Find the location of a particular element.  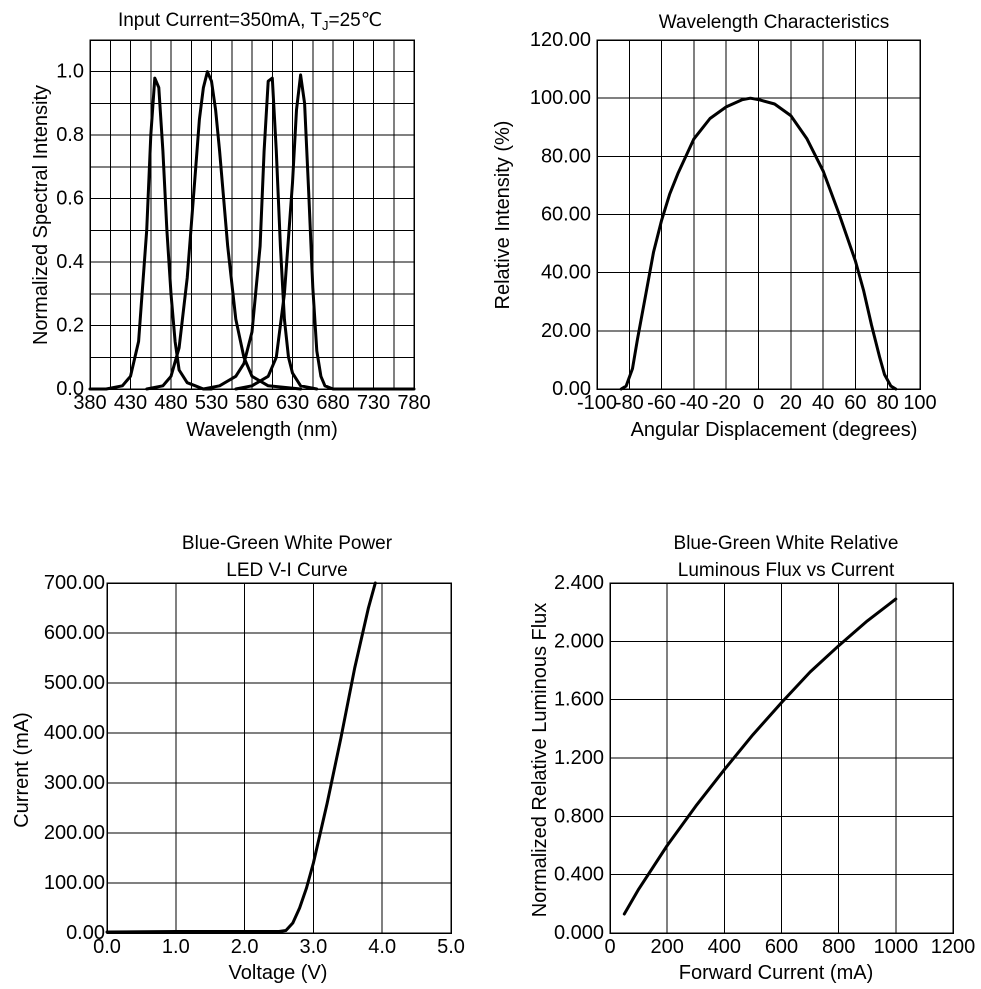

x-tick-label: 20 is located at coordinates (791, 403).